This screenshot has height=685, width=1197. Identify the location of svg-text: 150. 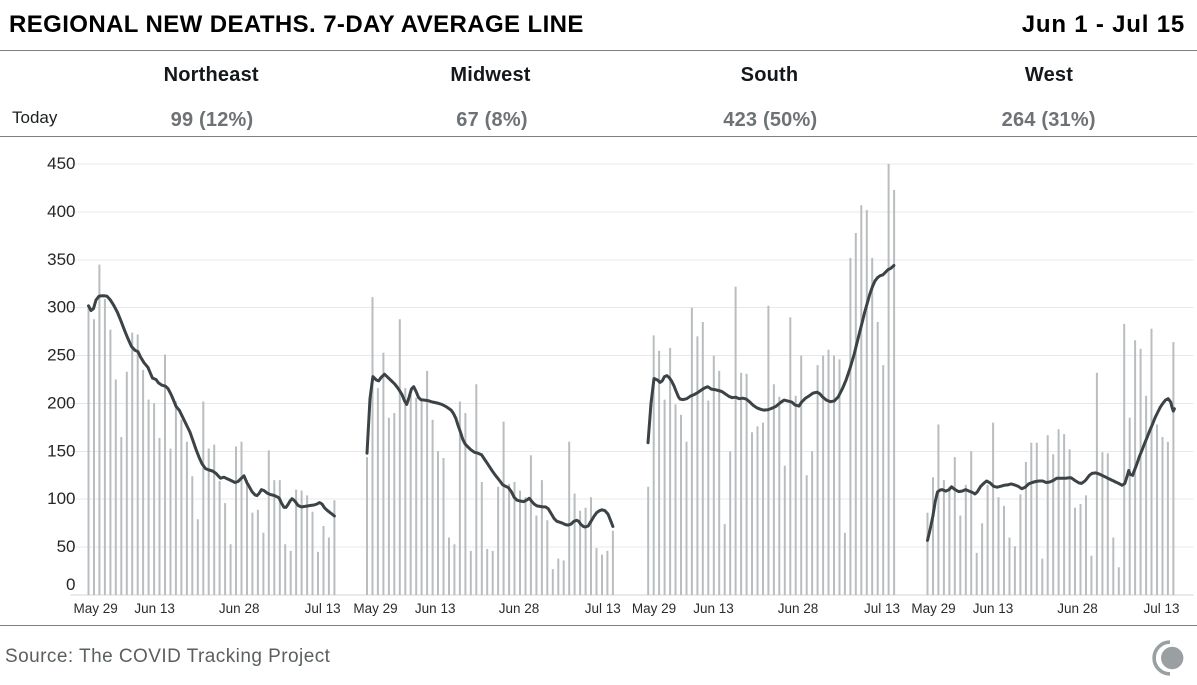
(61, 450).